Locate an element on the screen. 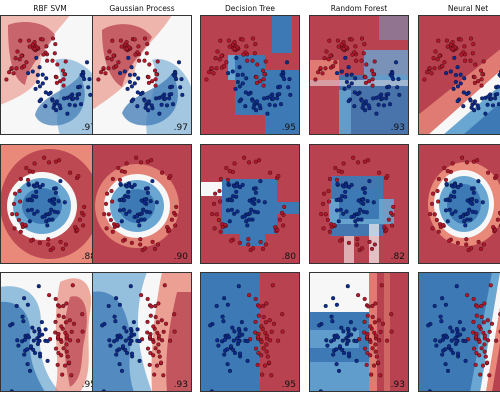 This screenshot has width=500, height=400. decision-region is located at coordinates (359, 75).